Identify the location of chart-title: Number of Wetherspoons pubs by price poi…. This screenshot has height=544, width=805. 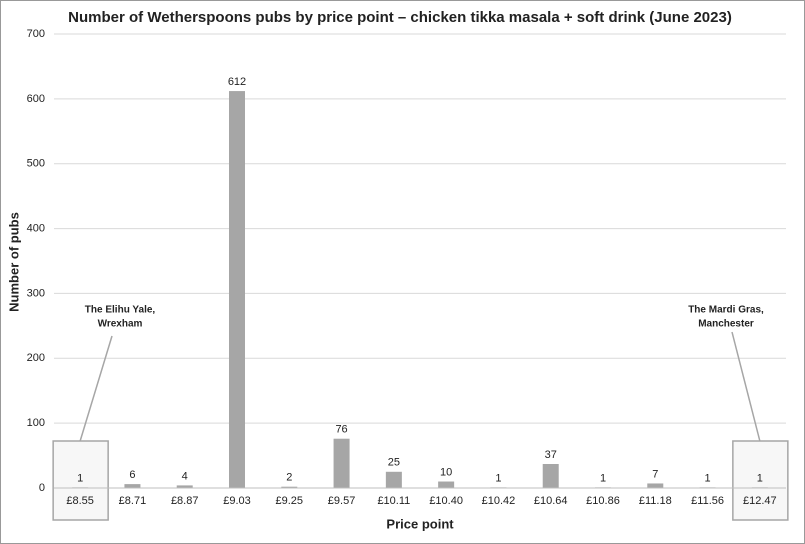
(400, 17).